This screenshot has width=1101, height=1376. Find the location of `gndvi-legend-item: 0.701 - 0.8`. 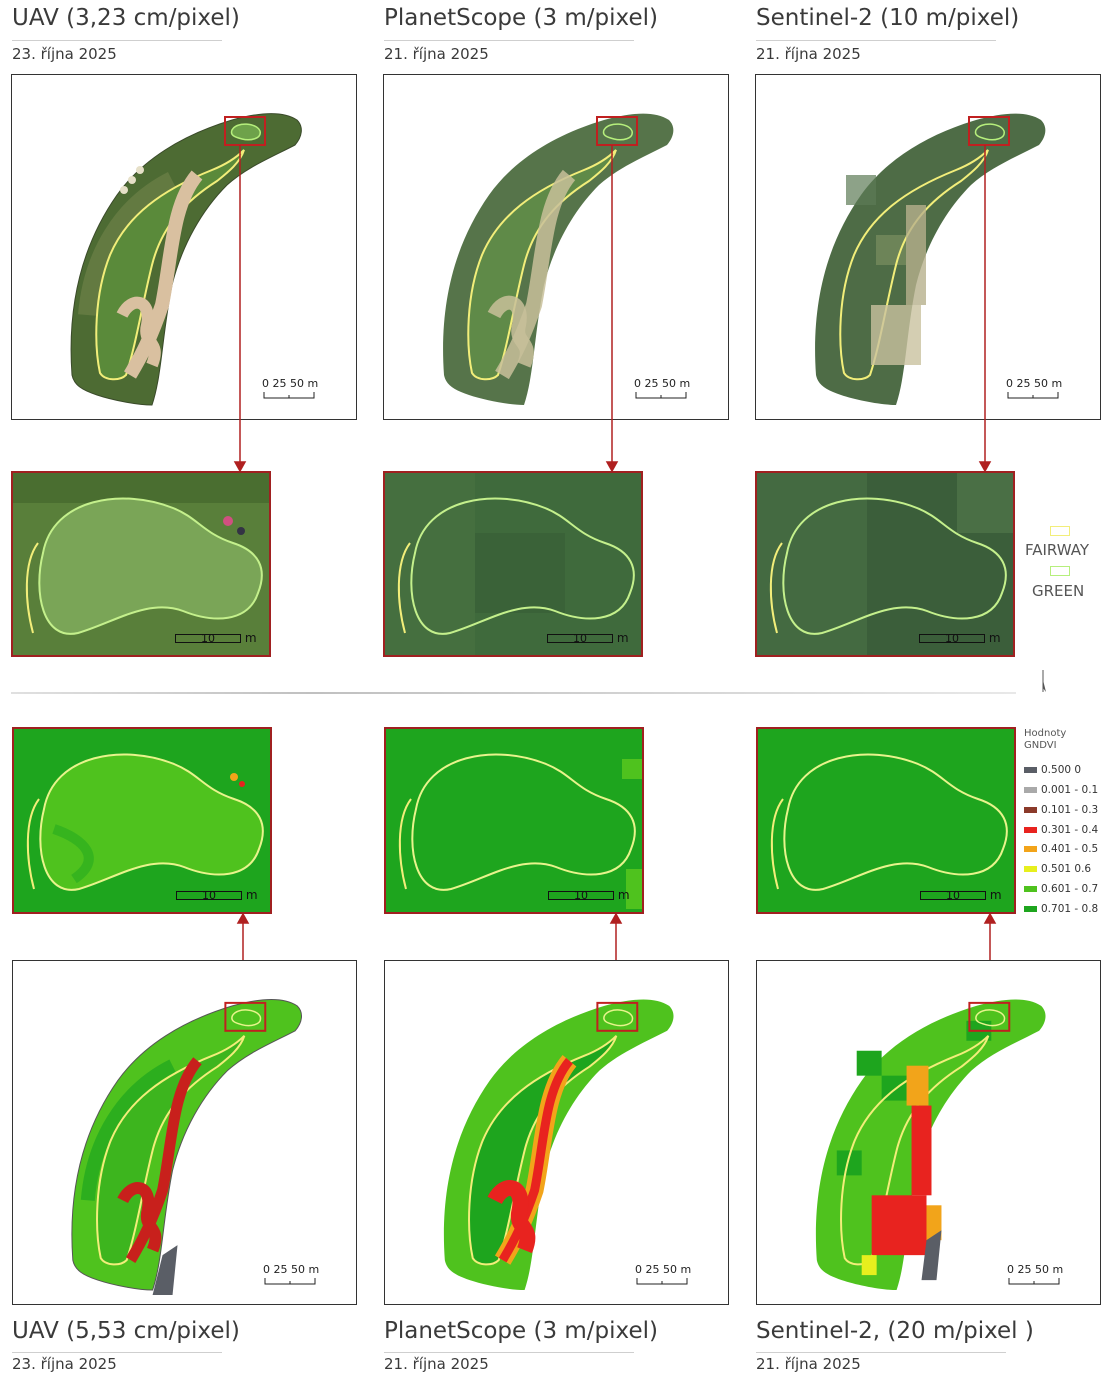

gndvi-legend-item: 0.701 - 0.8 is located at coordinates (1061, 909).